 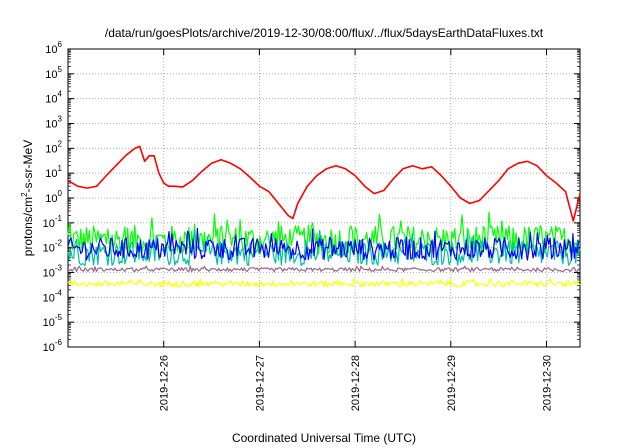 What do you see at coordinates (53, 98) in the screenshot?
I see `y-tick-label: 10⁴` at bounding box center [53, 98].